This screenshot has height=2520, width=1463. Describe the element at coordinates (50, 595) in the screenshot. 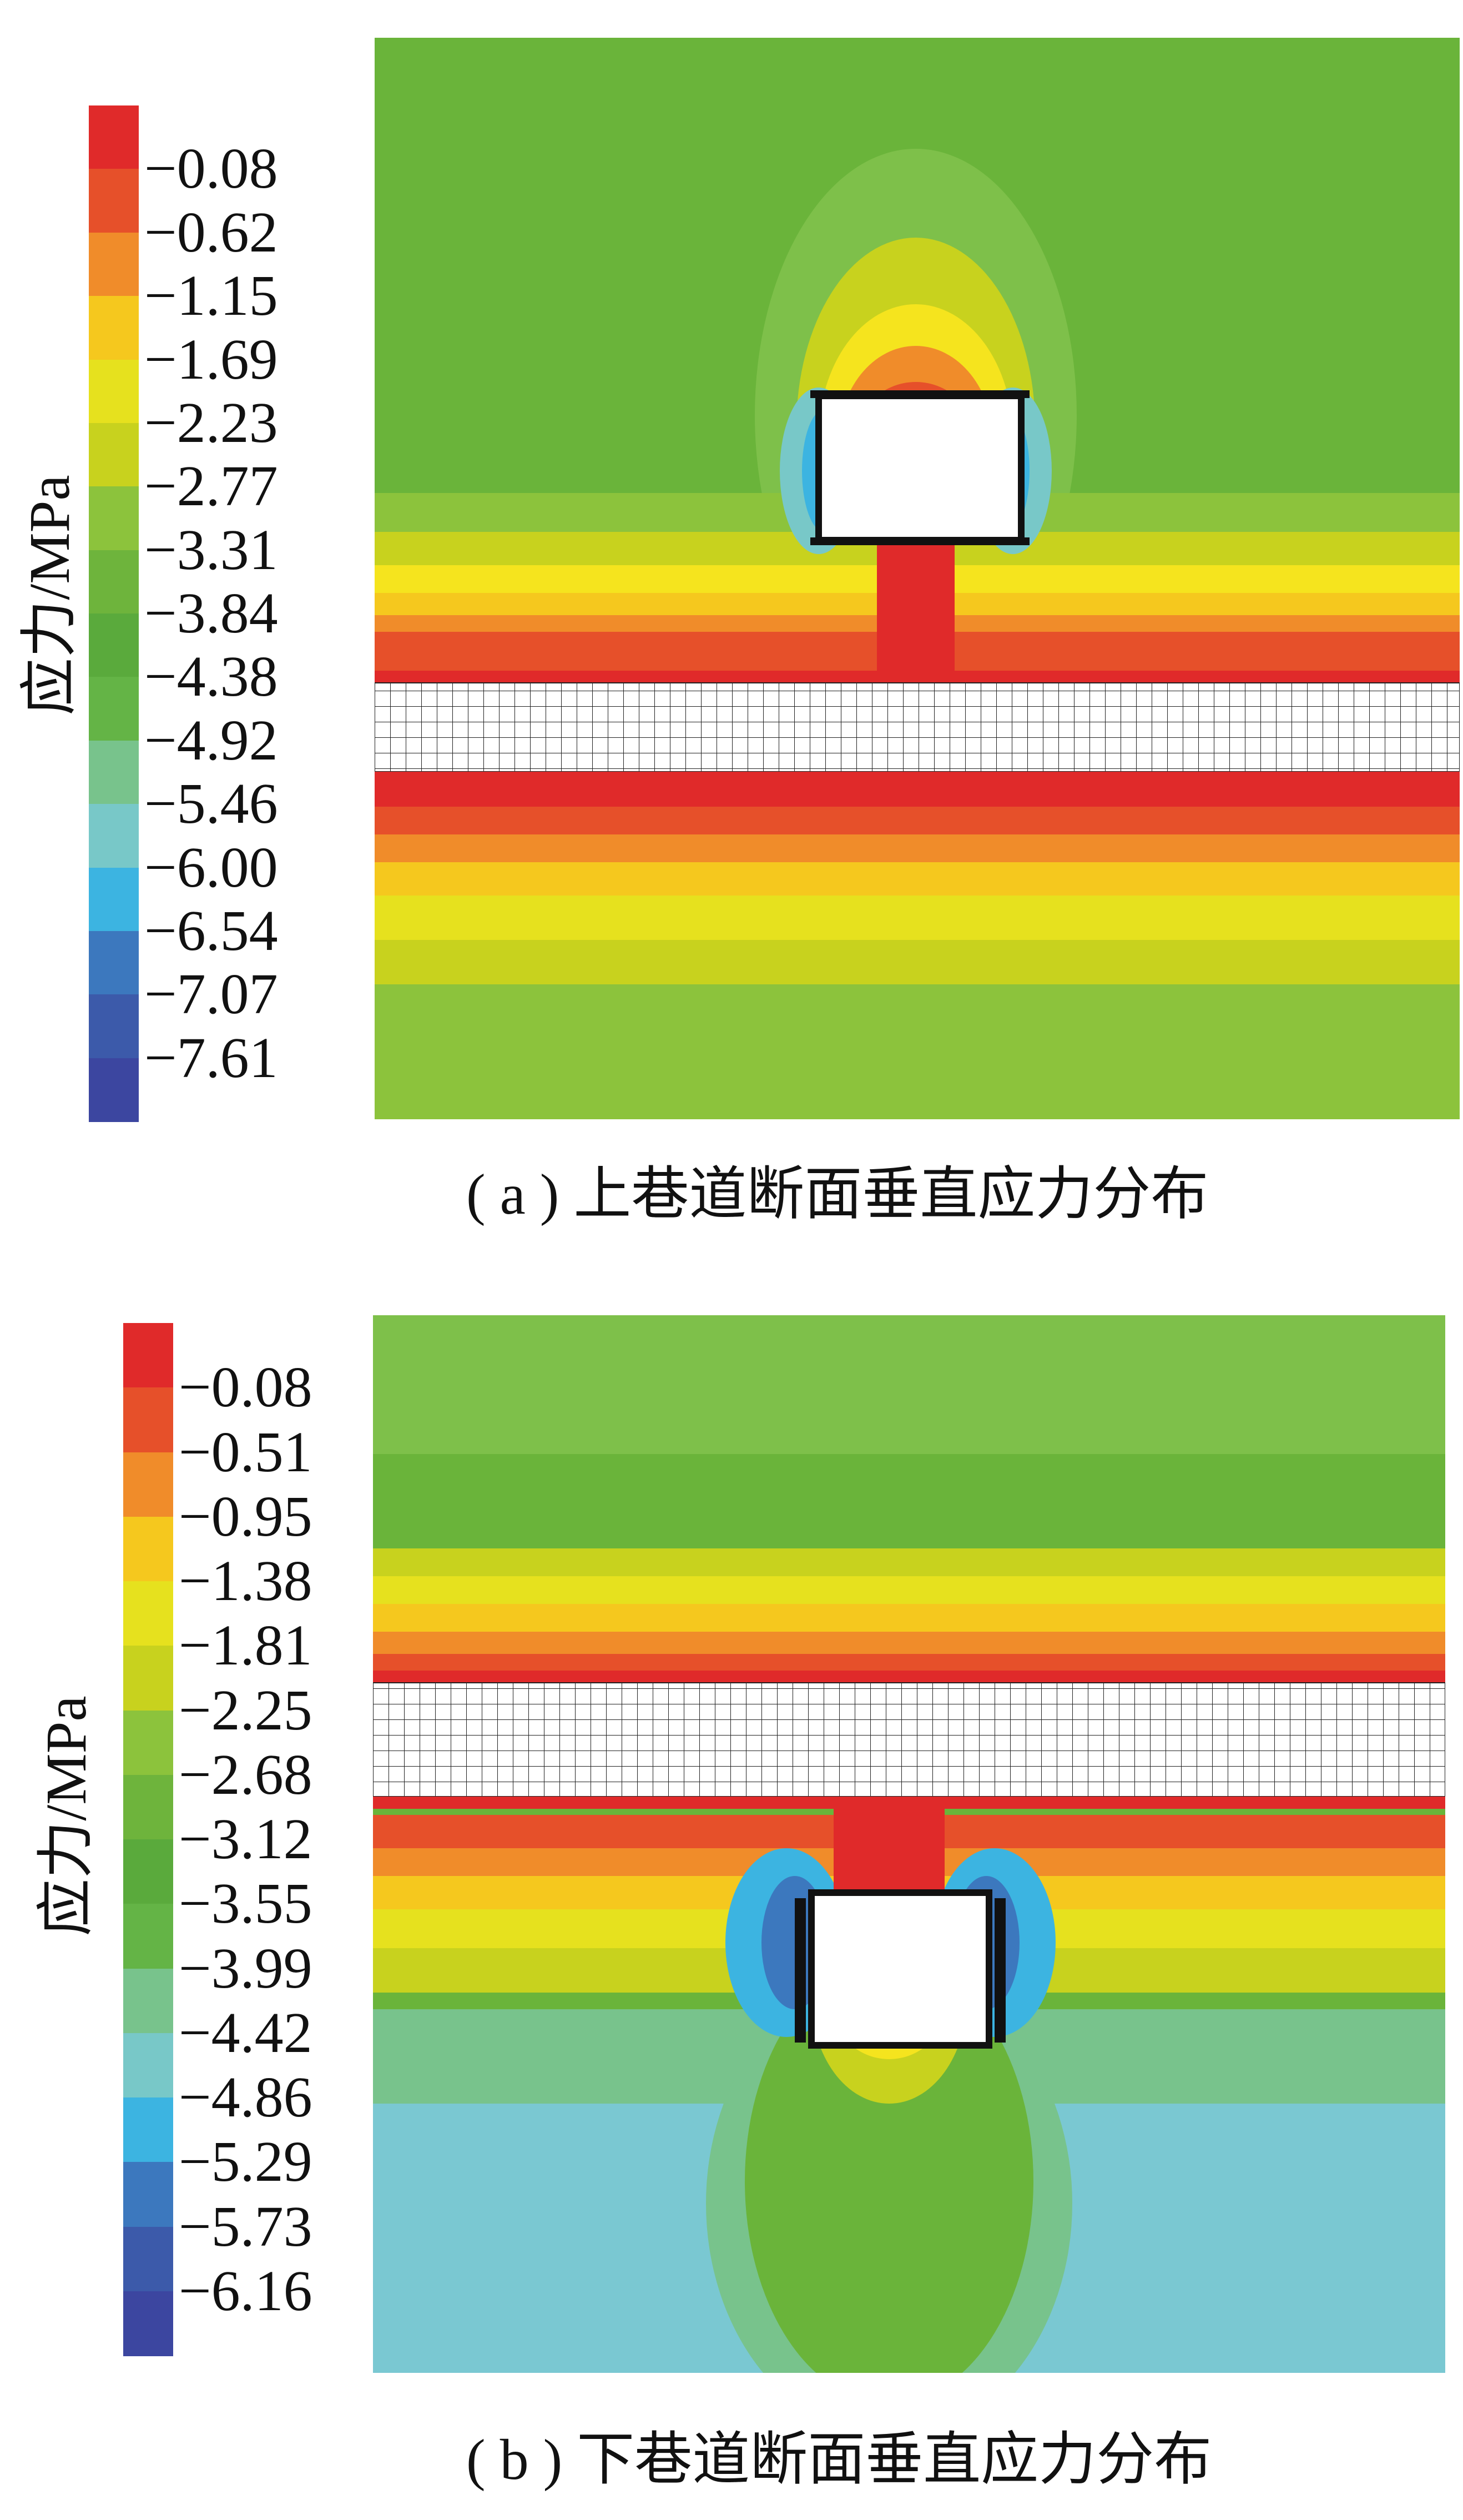

I see `colorbar-title-a: 应力/MPa` at that location.